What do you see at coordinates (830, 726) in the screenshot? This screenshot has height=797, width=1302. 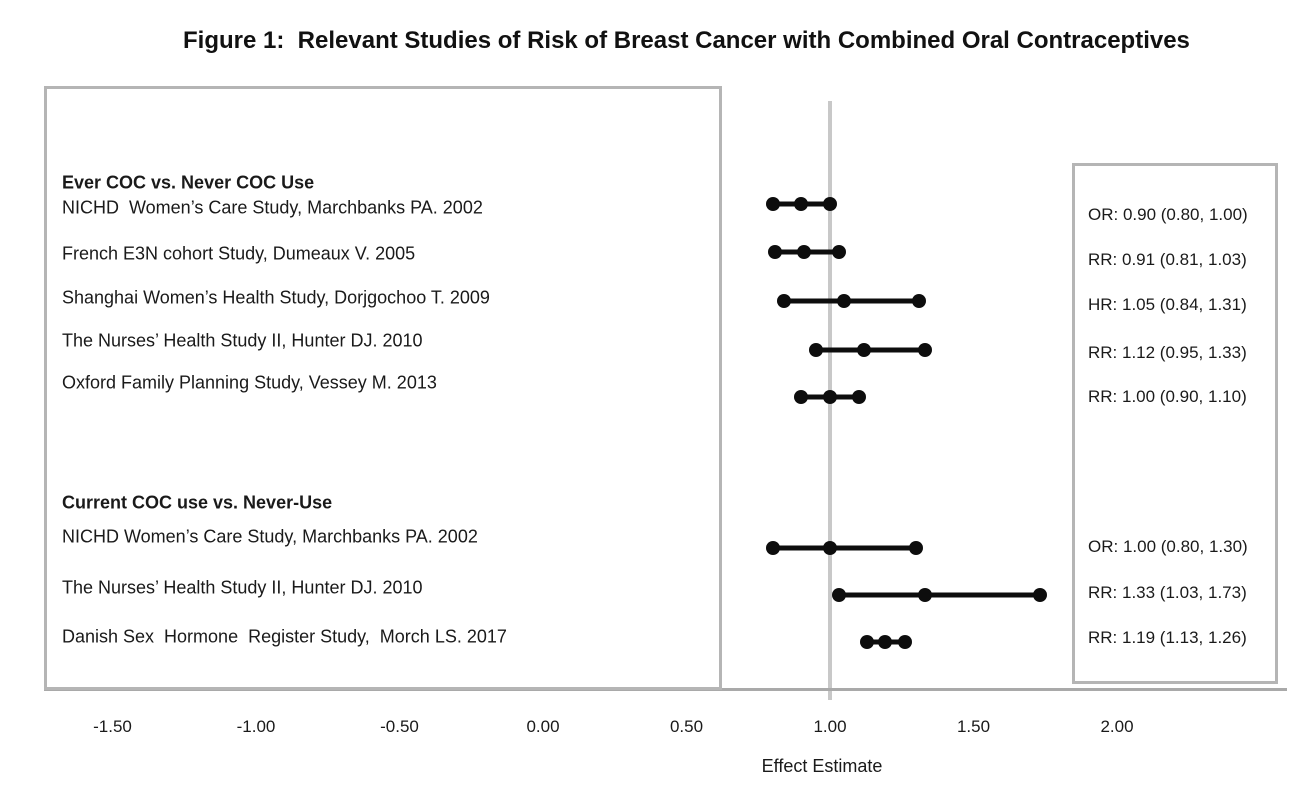 I see `x-tick-label: 1.00` at bounding box center [830, 726].